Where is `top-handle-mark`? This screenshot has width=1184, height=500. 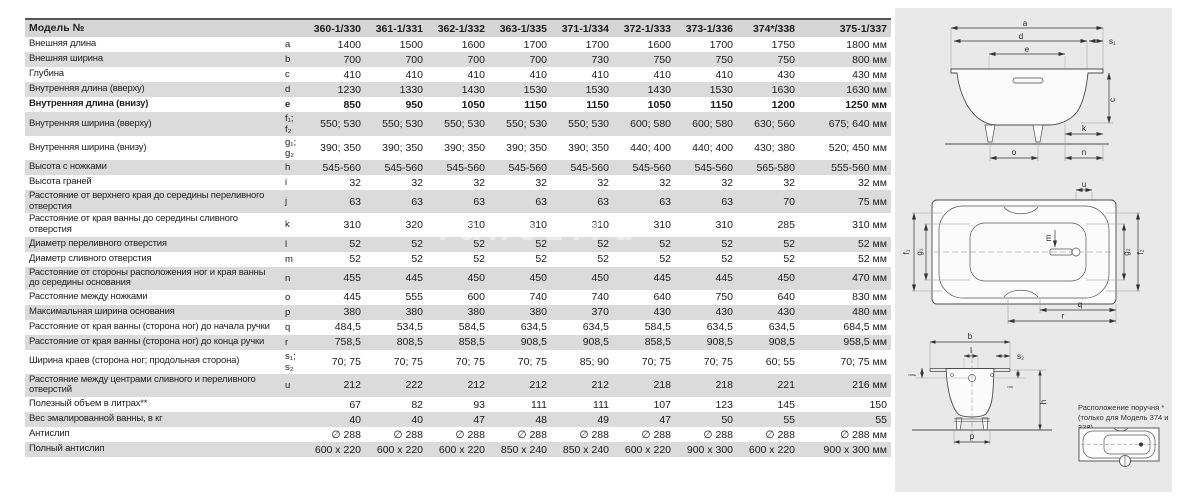 top-handle-mark is located at coordinates (1121, 429).